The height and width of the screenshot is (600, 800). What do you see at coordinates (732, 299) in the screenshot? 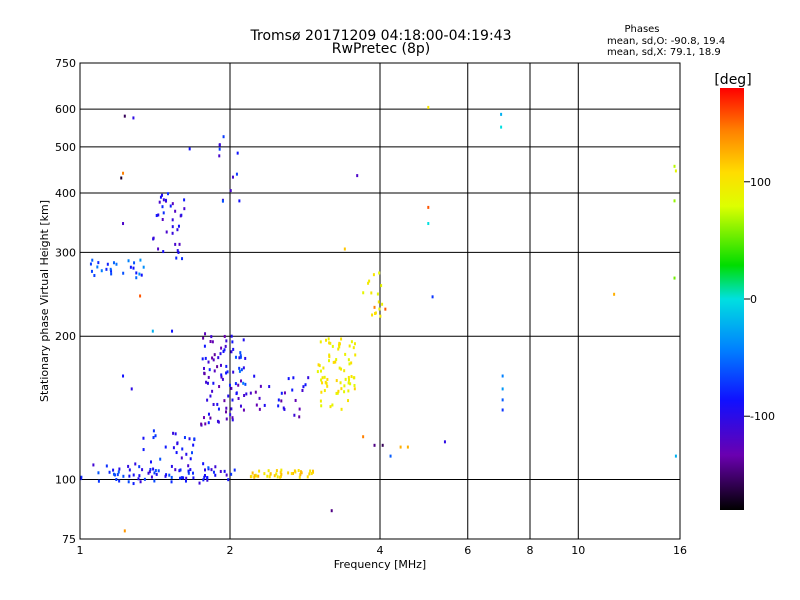
I see `colorbar` at bounding box center [732, 299].